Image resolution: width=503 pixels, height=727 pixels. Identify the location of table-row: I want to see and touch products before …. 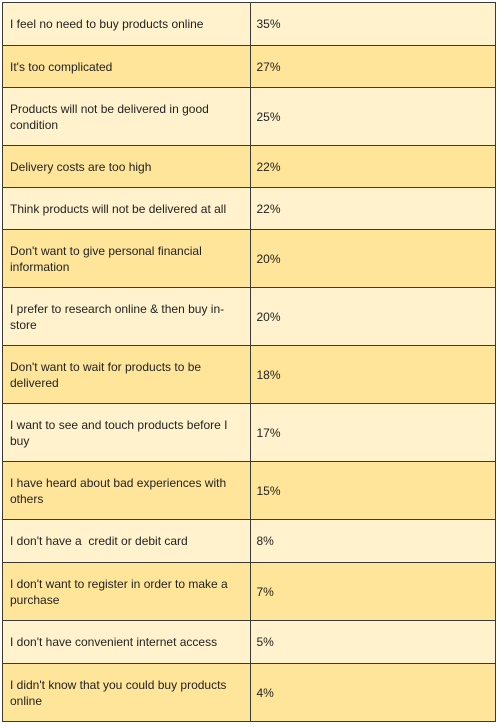
(249, 432).